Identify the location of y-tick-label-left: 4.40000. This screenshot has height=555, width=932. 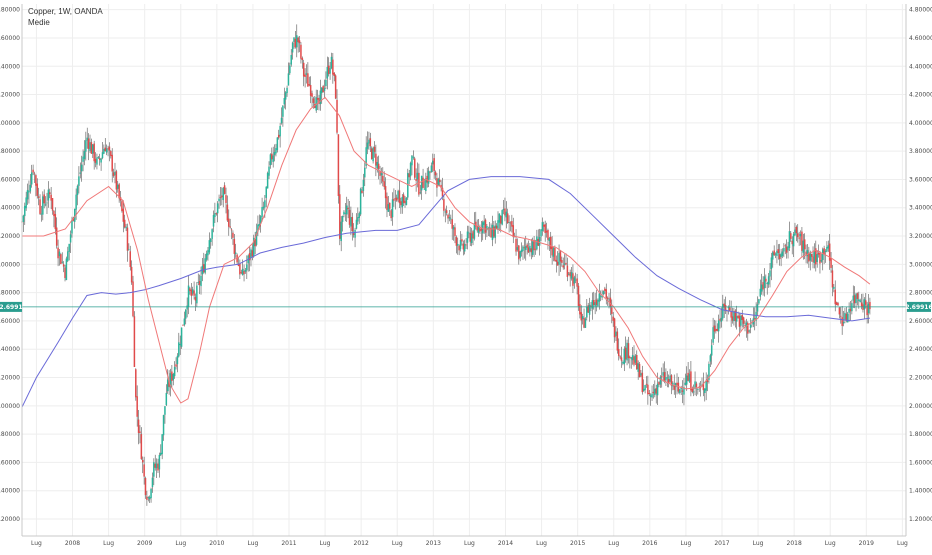
(10, 66).